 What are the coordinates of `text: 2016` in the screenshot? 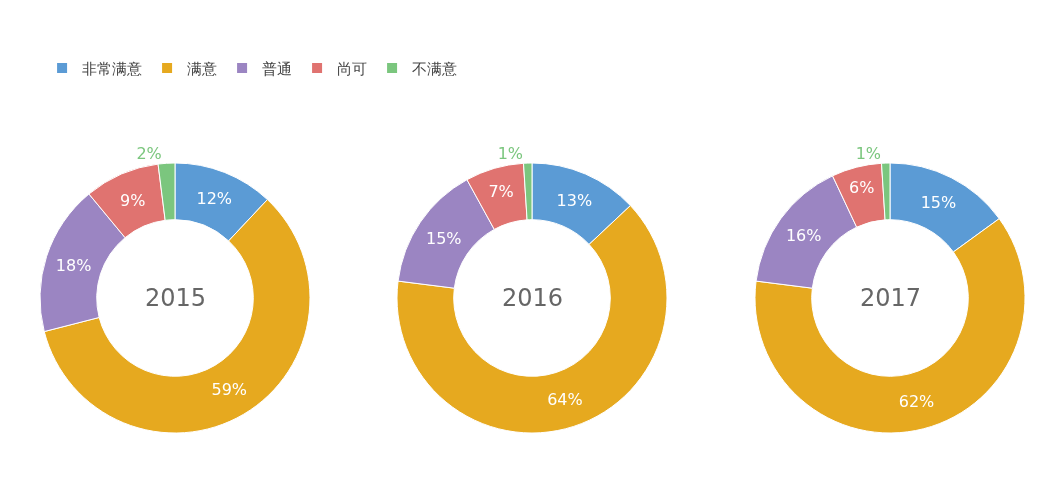 It's located at (533, 298).